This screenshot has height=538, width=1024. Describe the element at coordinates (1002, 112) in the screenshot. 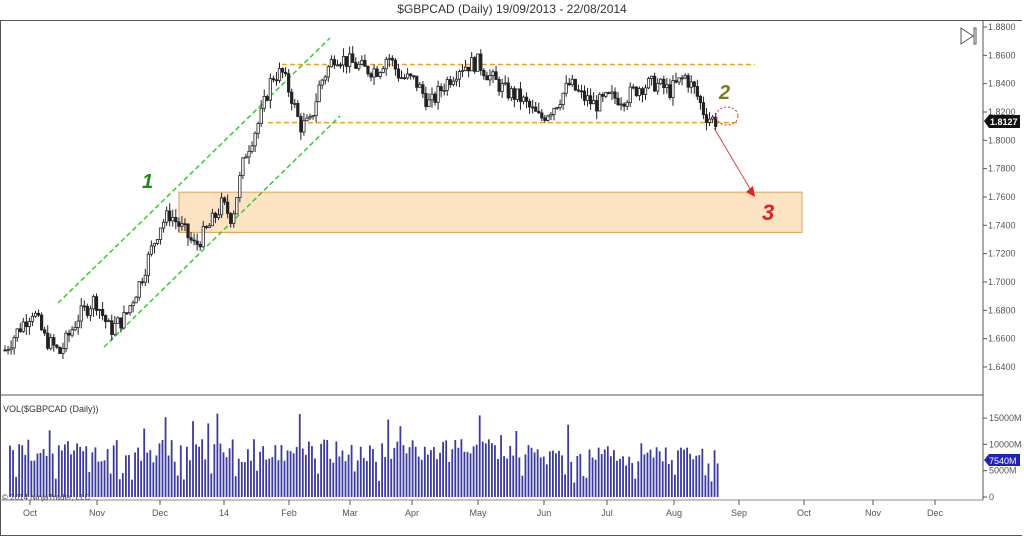

I see `svg-text: 1.8200` at that location.